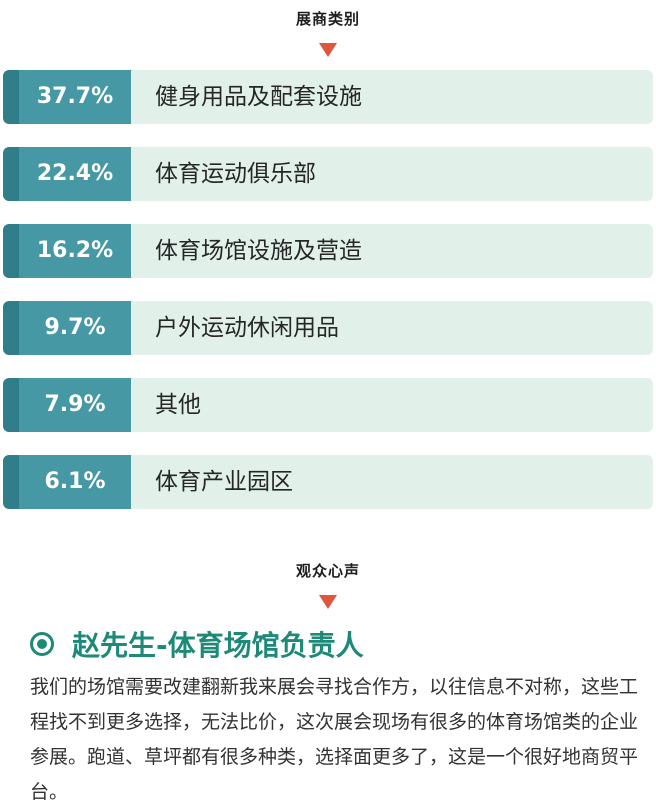 This screenshot has height=810, width=656. I want to click on category-percent: 37.7%, so click(75, 96).